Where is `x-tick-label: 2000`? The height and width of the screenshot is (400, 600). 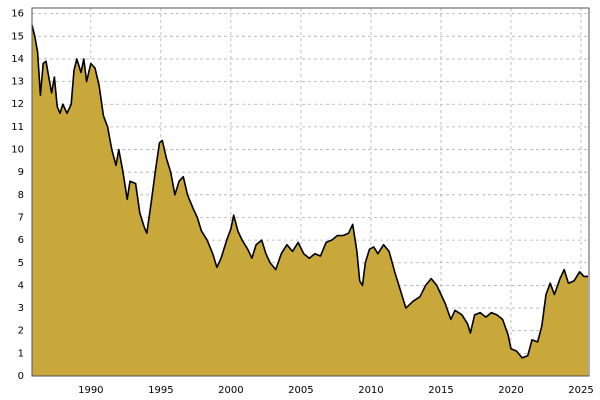
x-tick-label: 2000 is located at coordinates (230, 390).